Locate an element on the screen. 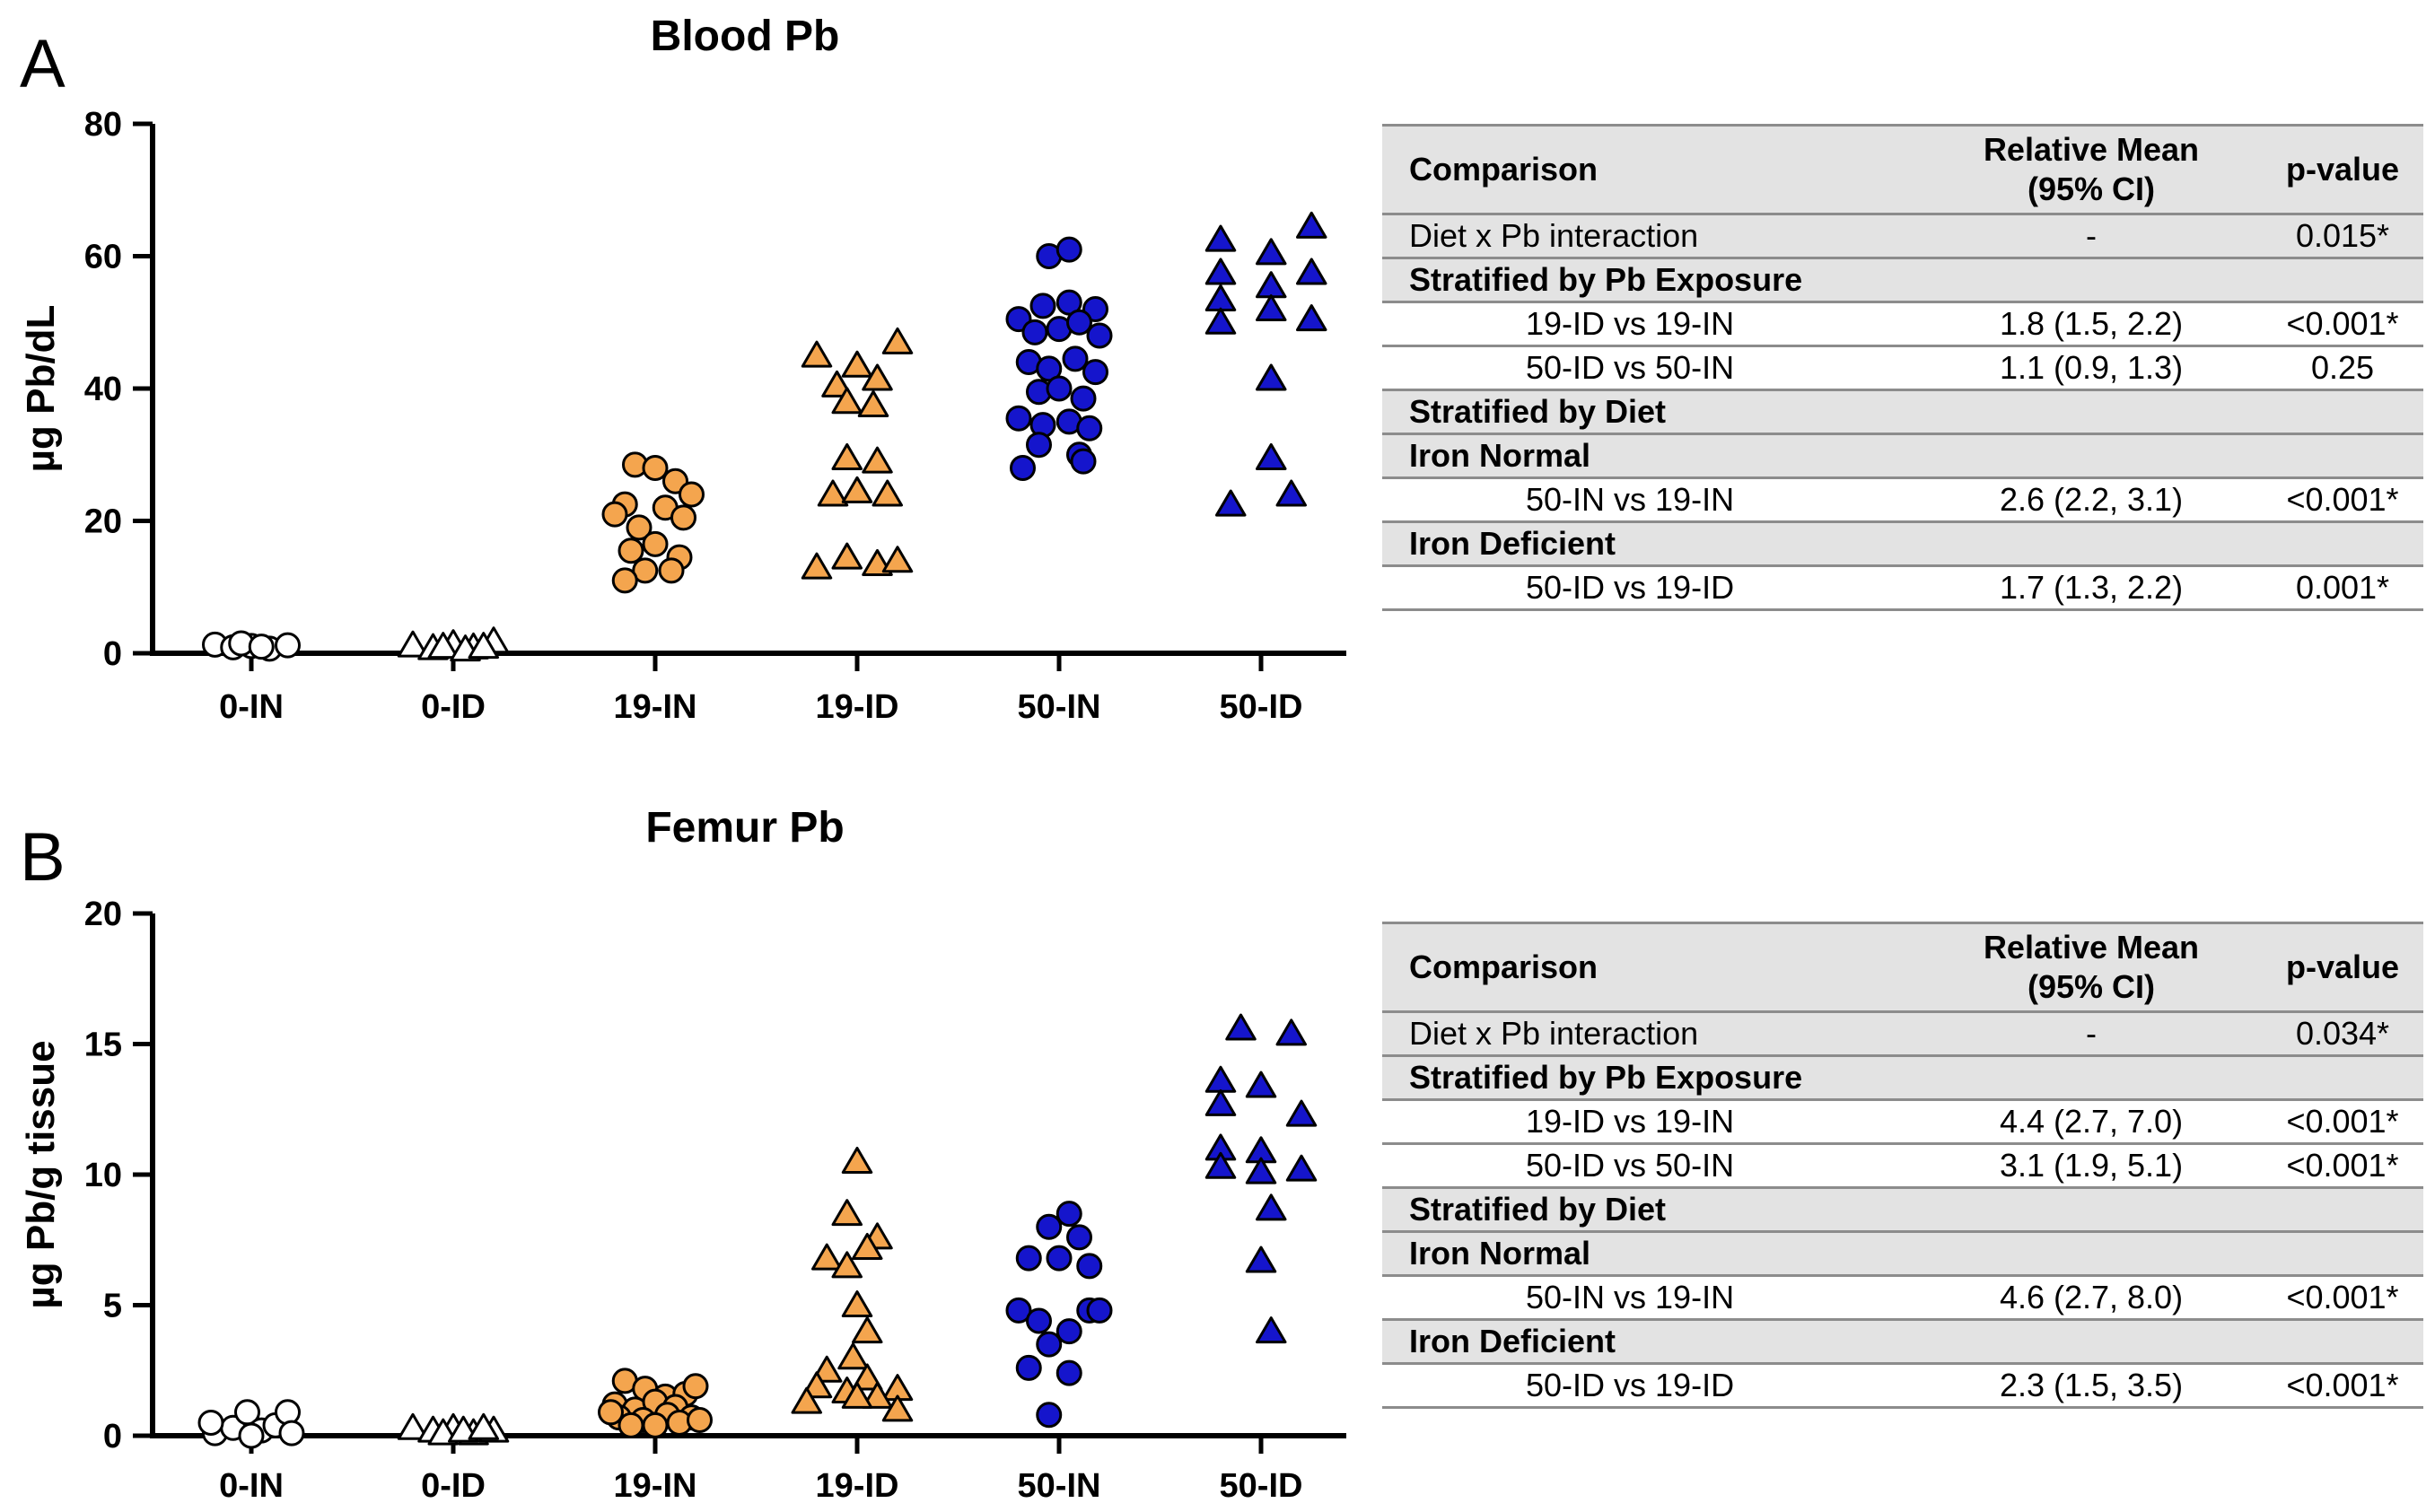 The height and width of the screenshot is (1512, 2435). p-value-cell: 0.001* is located at coordinates (2342, 588).